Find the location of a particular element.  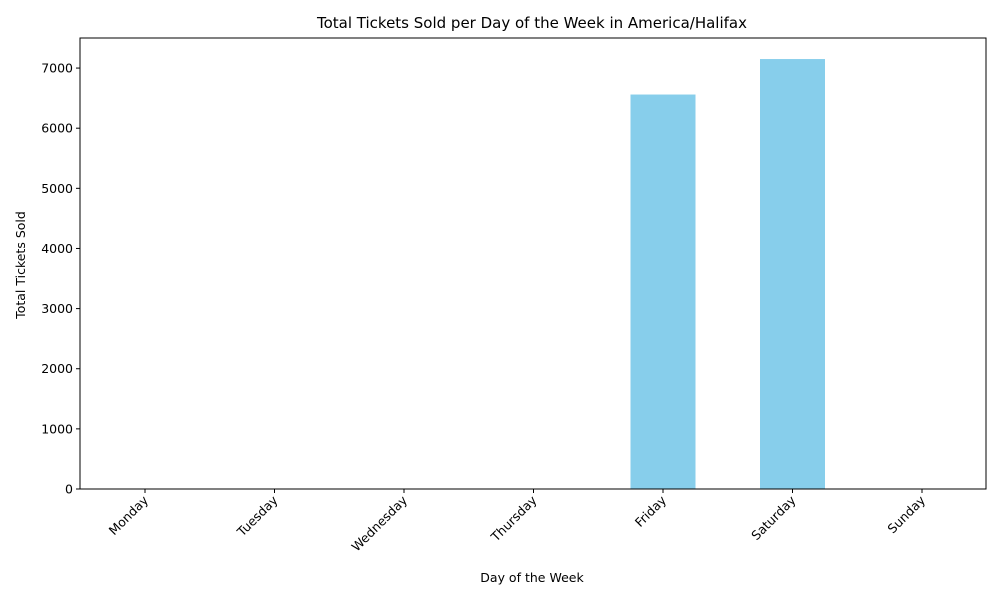

y-tick-label: 7000 is located at coordinates (57, 68).